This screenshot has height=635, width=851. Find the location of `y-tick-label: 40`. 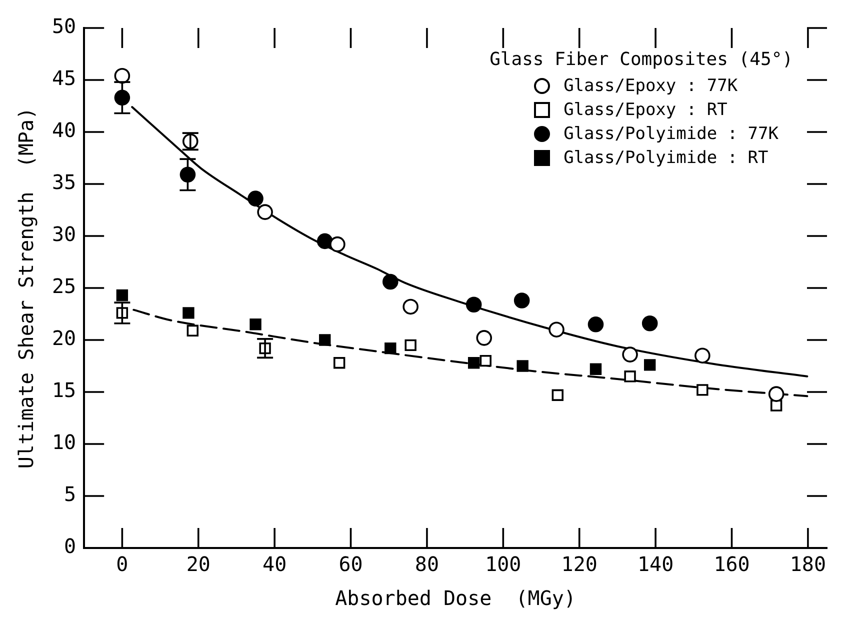

y-tick-label: 40 is located at coordinates (64, 130).